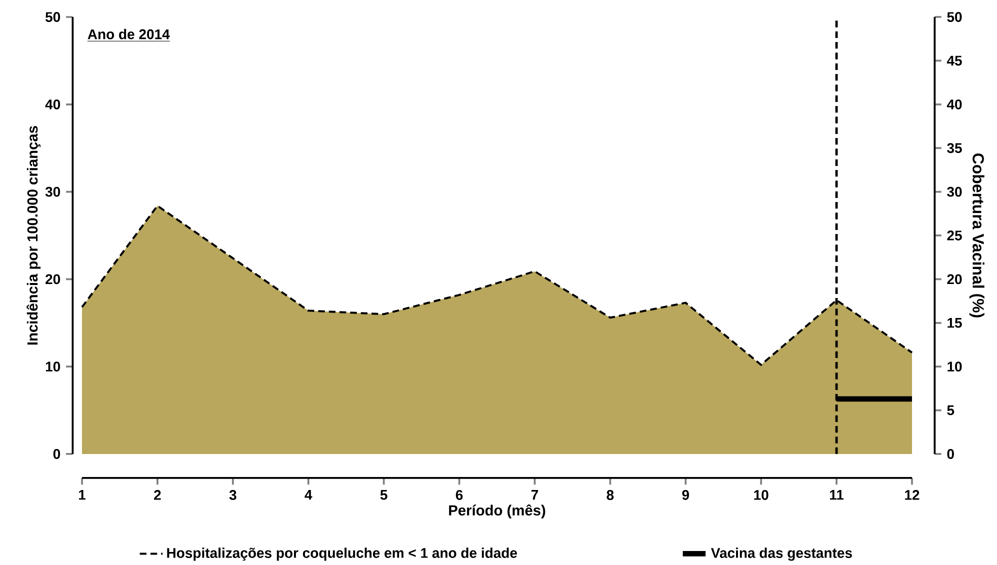 Image resolution: width=997 pixels, height=565 pixels. What do you see at coordinates (954, 191) in the screenshot?
I see `y2-tick-label: 30` at bounding box center [954, 191].